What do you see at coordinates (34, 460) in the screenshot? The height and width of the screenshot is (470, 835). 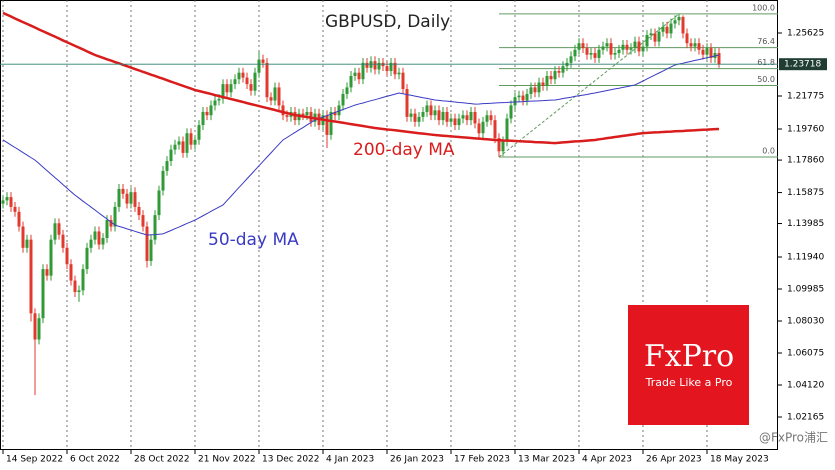 I see `x-tick-label: 14 Sep 2022` at bounding box center [34, 460].